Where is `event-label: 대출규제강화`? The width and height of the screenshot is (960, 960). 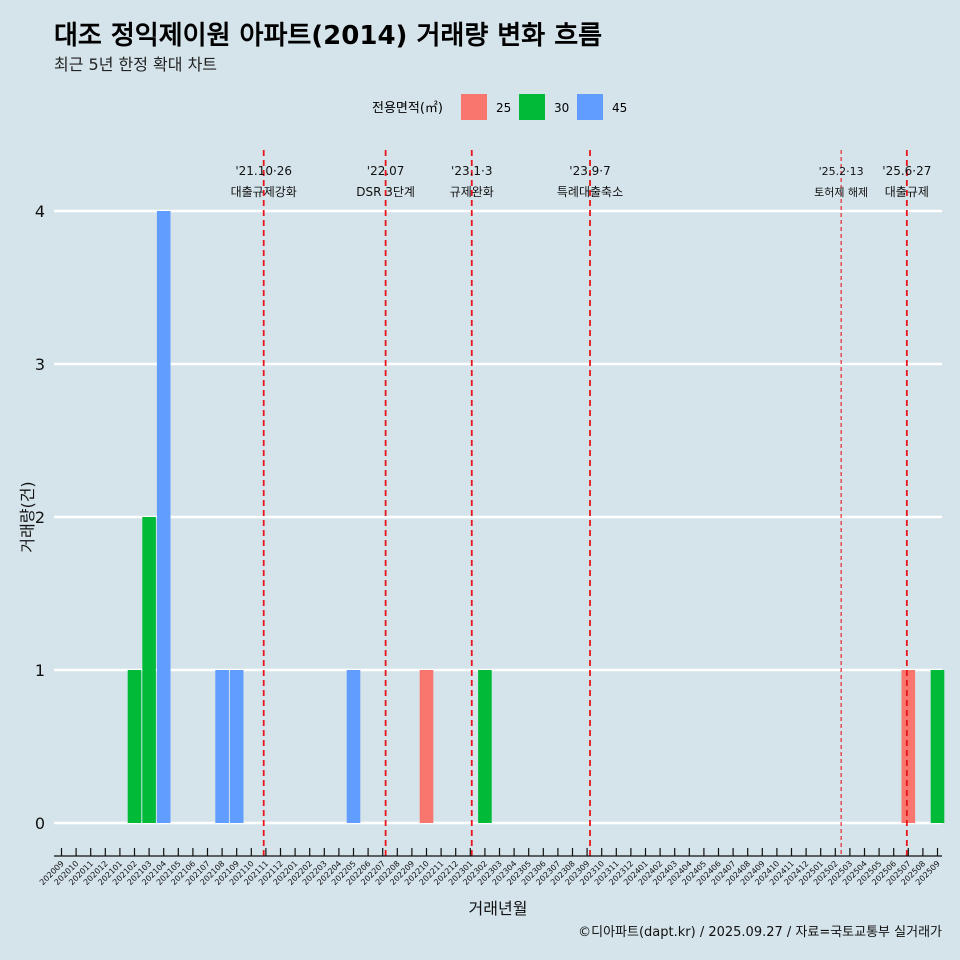 event-label: 대출규제강화 is located at coordinates (264, 192).